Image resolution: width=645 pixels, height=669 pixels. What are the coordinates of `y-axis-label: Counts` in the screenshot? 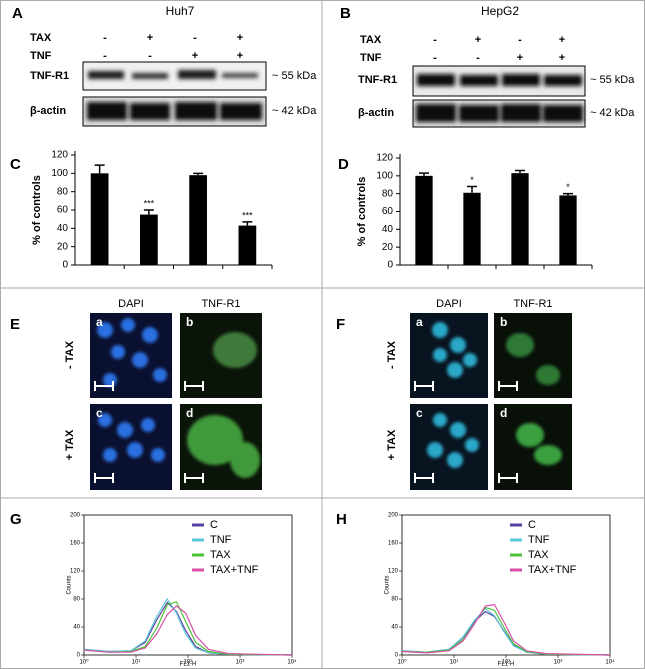 It's located at (70, 584).